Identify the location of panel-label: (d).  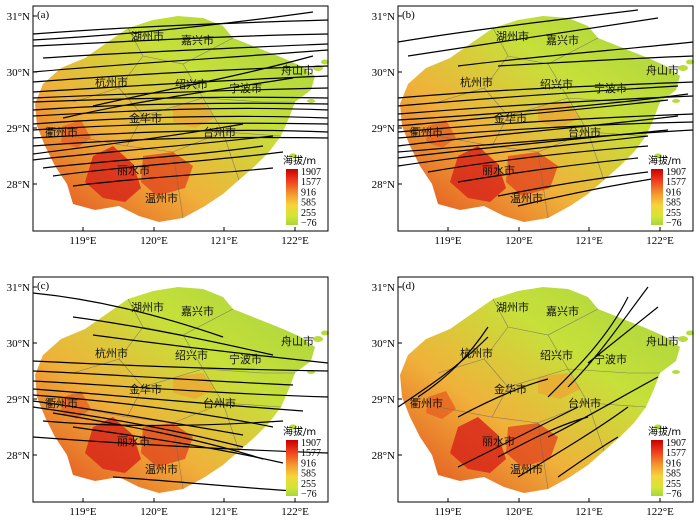
(408, 286).